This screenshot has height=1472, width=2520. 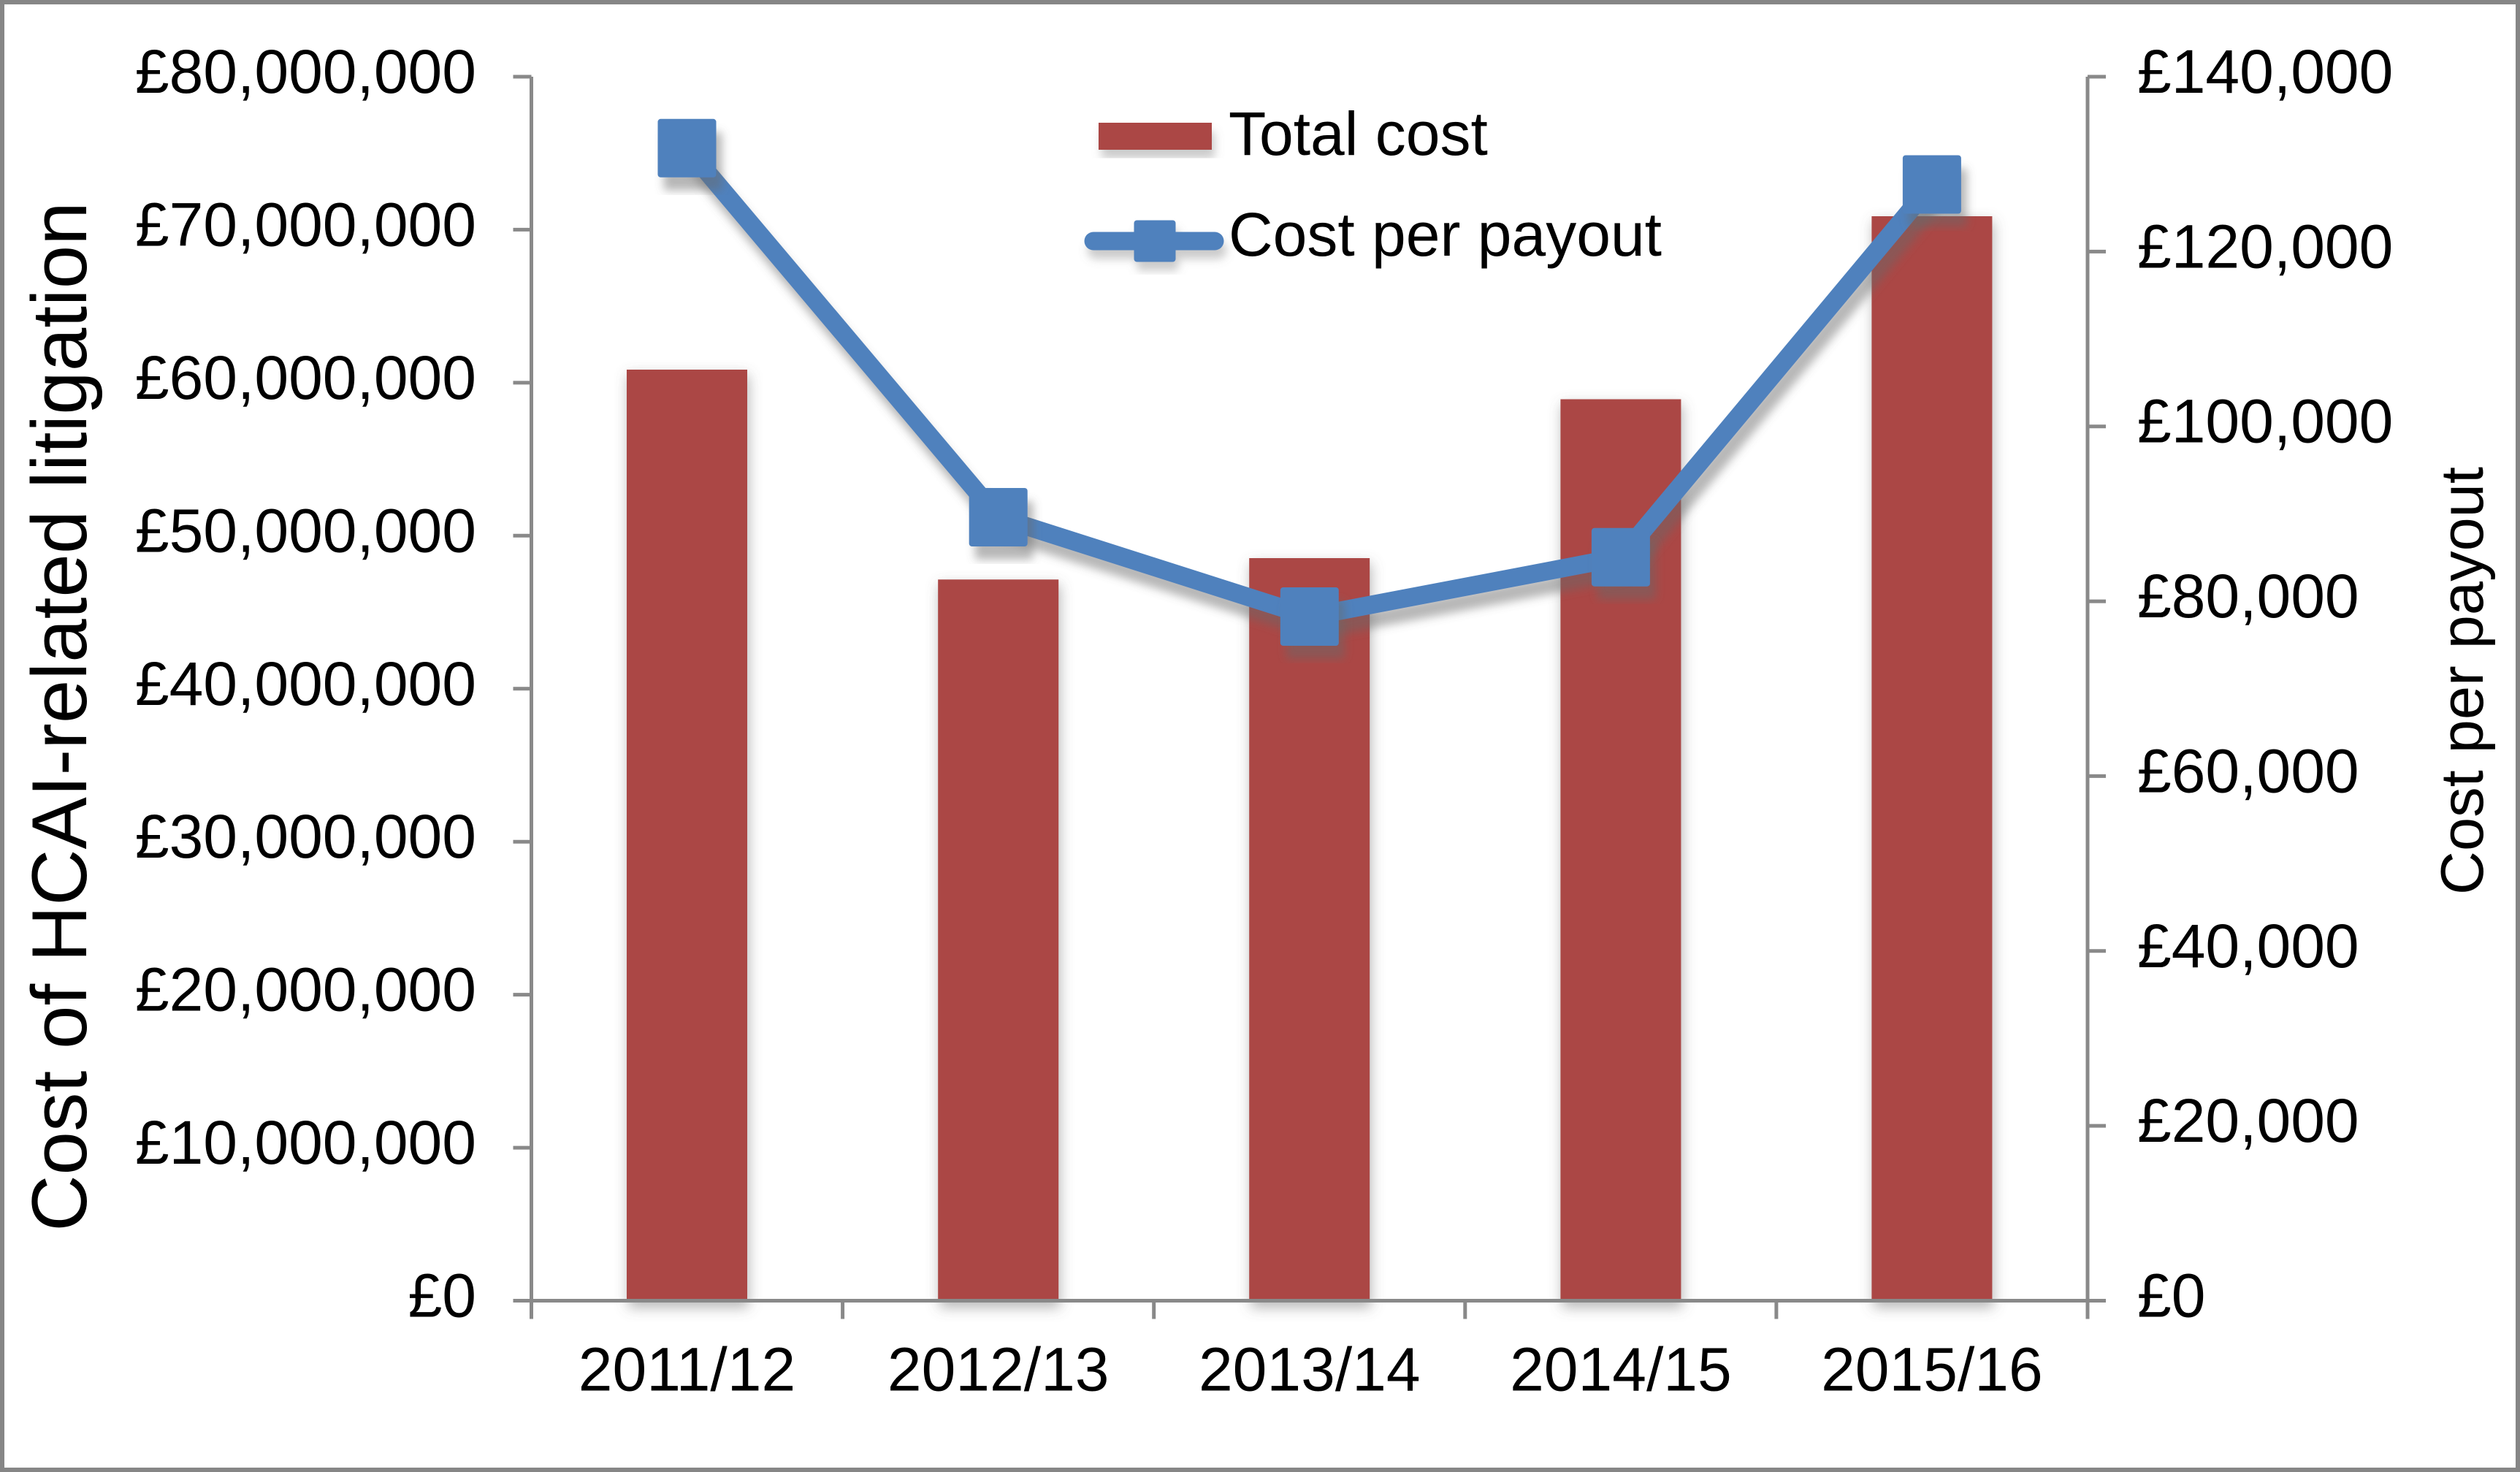 What do you see at coordinates (305, 683) in the screenshot?
I see `svg-text: £40,000,000` at bounding box center [305, 683].